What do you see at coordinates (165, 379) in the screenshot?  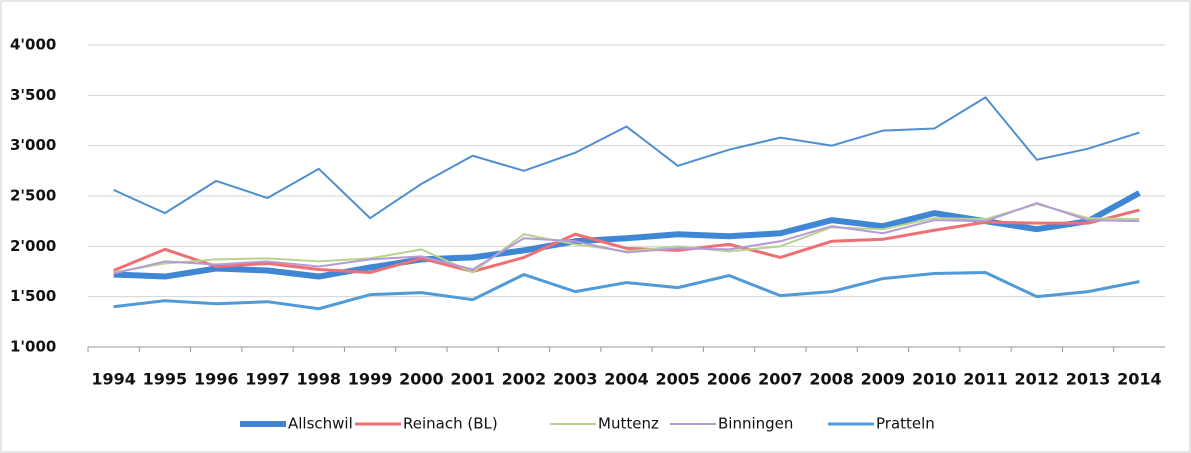 I see `x-tick-label: 1995` at bounding box center [165, 379].